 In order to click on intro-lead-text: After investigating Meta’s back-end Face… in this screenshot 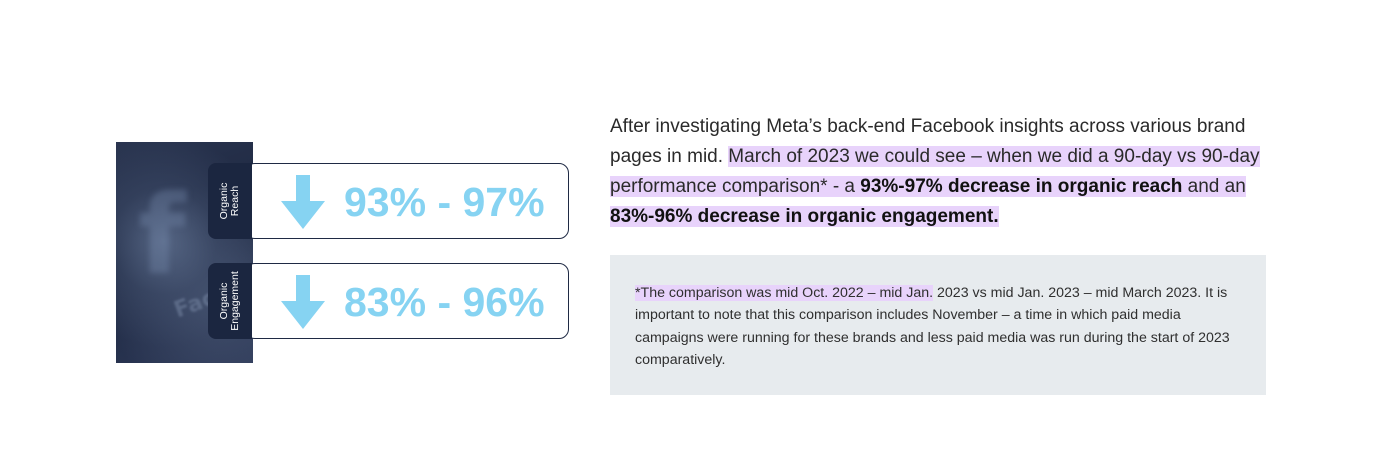, I will do `click(928, 141)`.